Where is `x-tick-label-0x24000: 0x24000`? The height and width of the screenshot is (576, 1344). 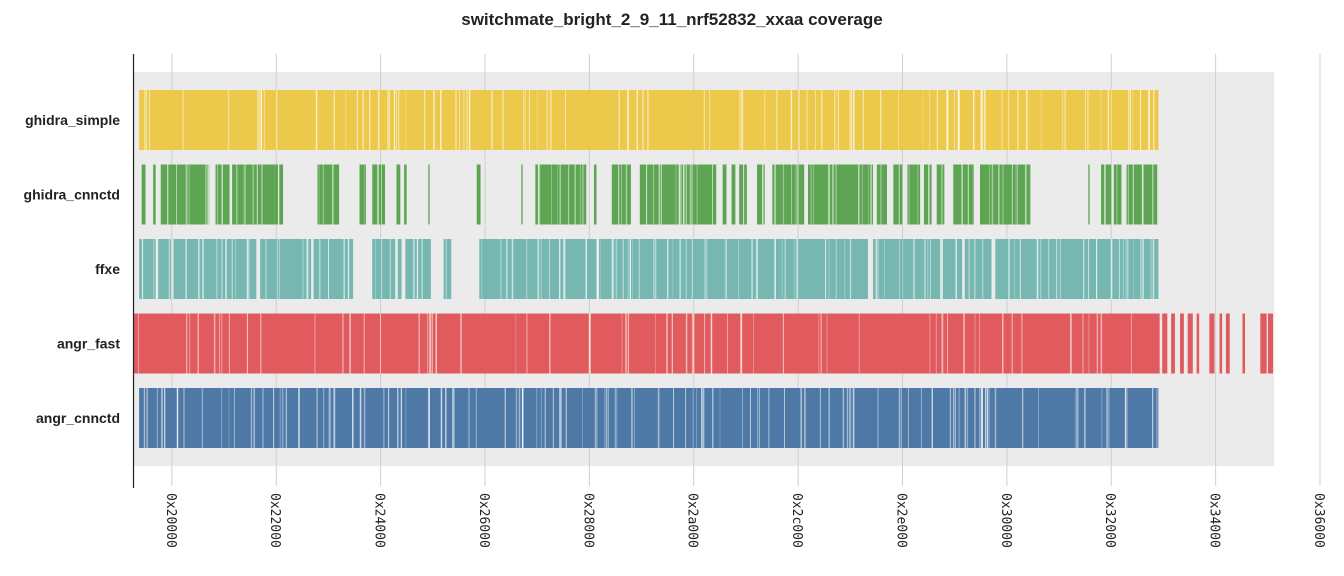 x-tick-label-0x24000: 0x24000 is located at coordinates (379, 520).